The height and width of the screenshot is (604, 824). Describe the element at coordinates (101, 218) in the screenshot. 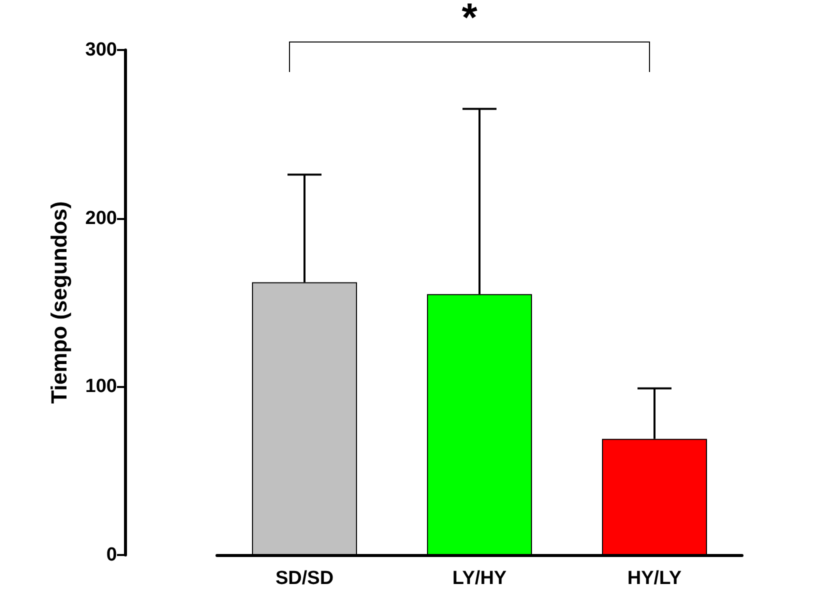

I see `y-tick-label: 200` at that location.